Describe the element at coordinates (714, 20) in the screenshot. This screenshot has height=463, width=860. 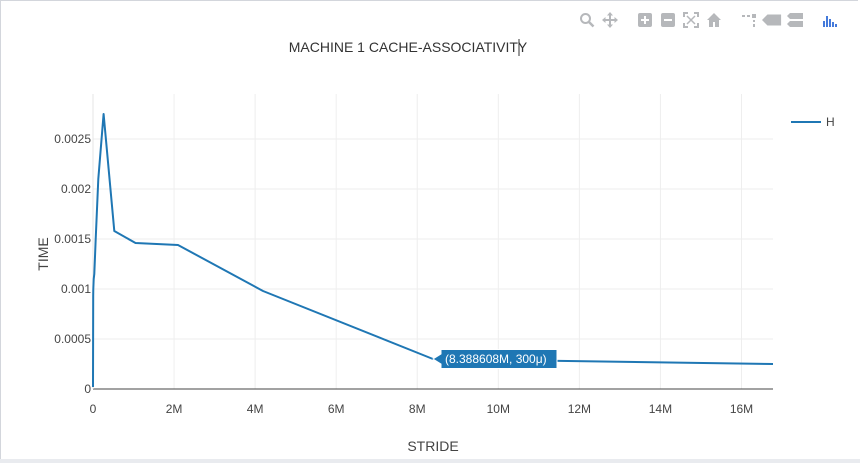
I see `reset-axes-icon` at that location.